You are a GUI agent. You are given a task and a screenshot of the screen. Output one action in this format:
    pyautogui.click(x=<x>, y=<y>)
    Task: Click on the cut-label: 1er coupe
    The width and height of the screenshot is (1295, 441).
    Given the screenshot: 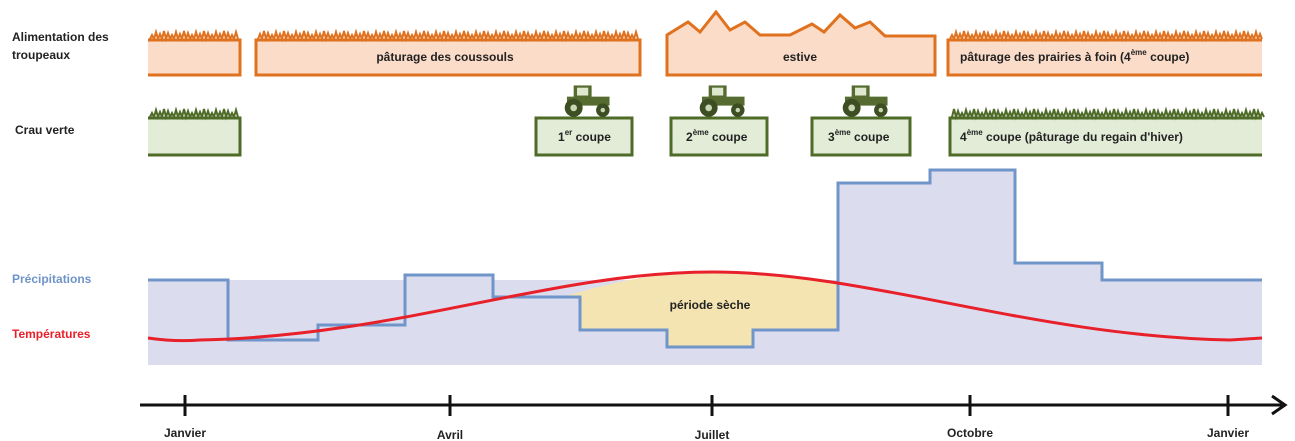 What is the action you would take?
    pyautogui.click(x=584, y=136)
    